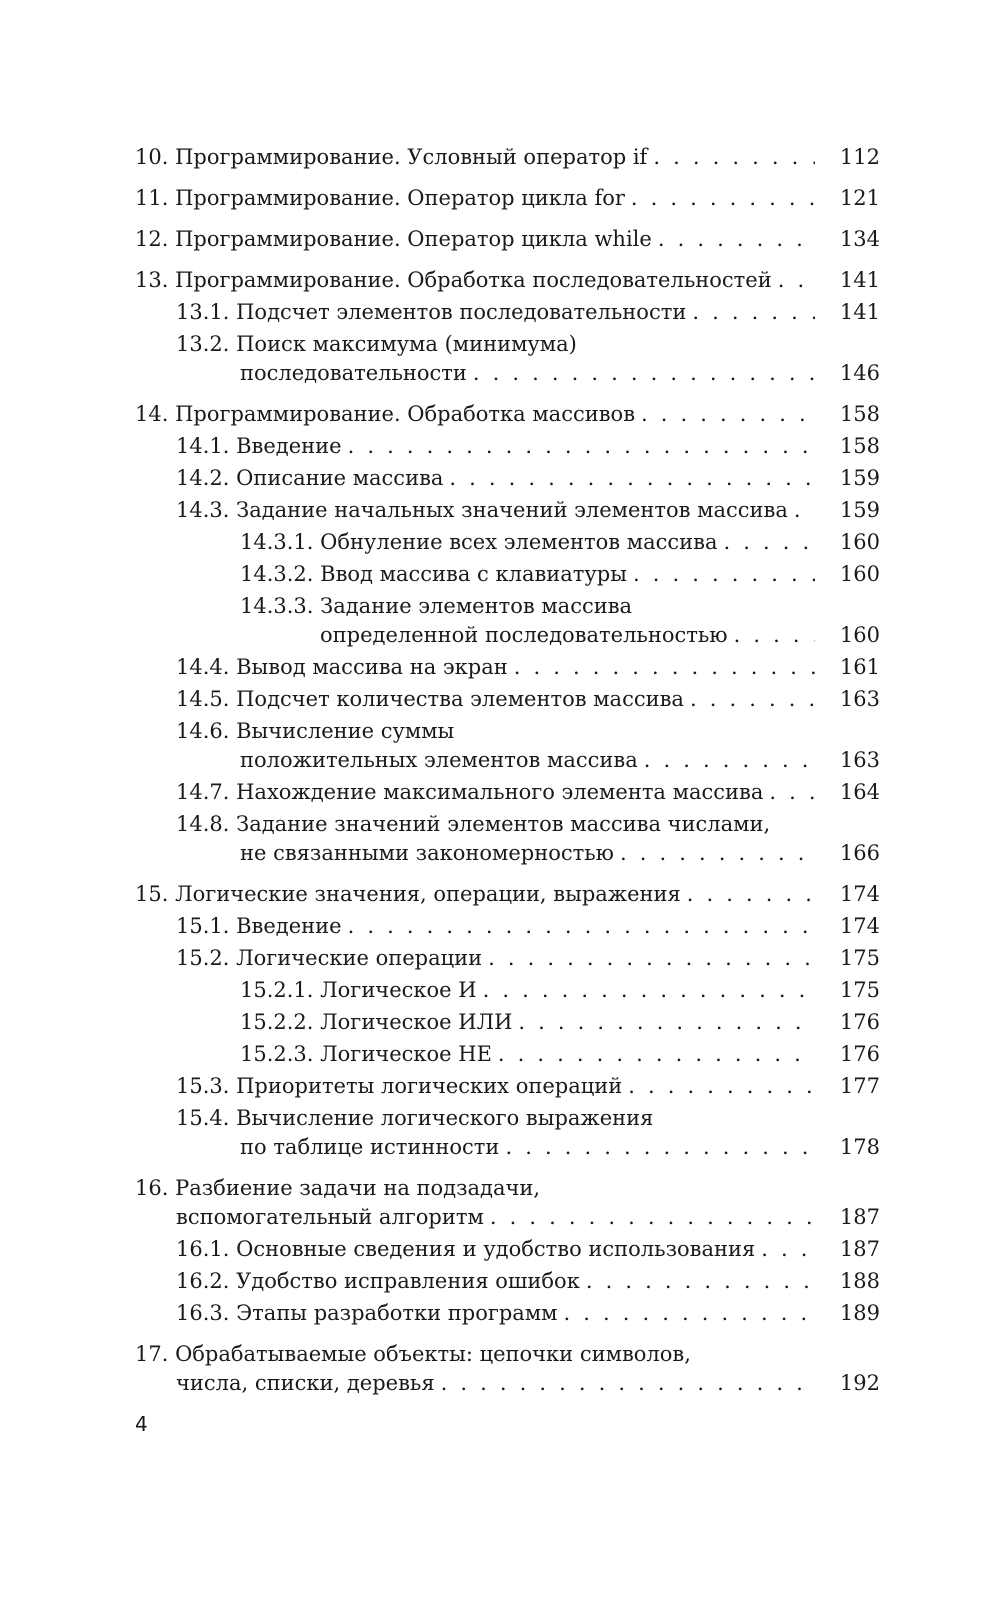  I want to click on toc-entry-page: 187, so click(859, 1249).